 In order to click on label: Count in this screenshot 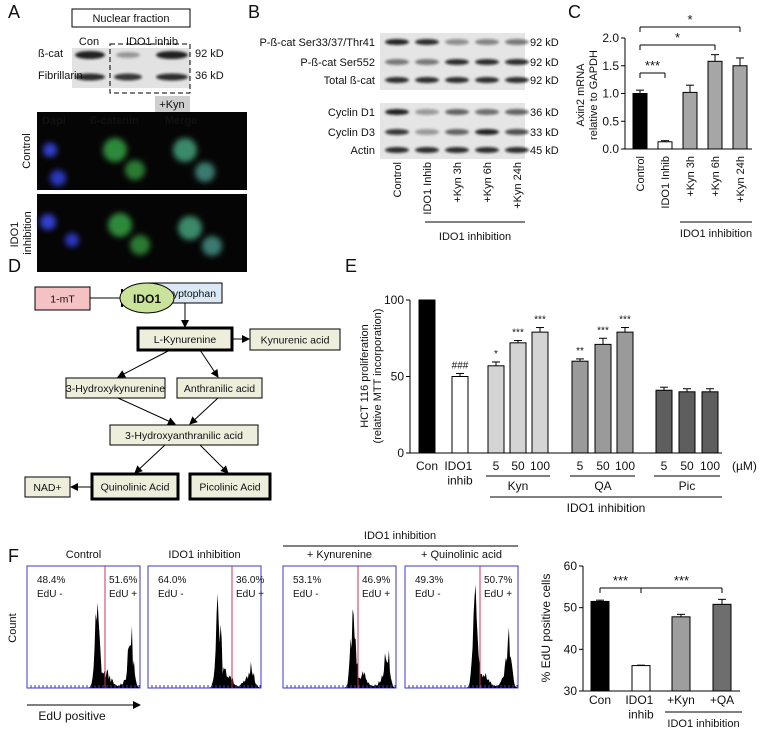, I will do `click(13, 627)`.